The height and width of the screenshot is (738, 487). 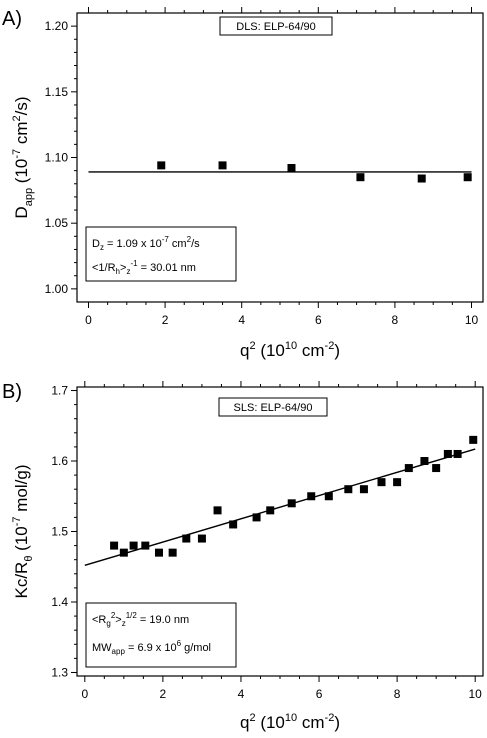 I want to click on y-tick-label: 1.10, so click(x=57, y=158).